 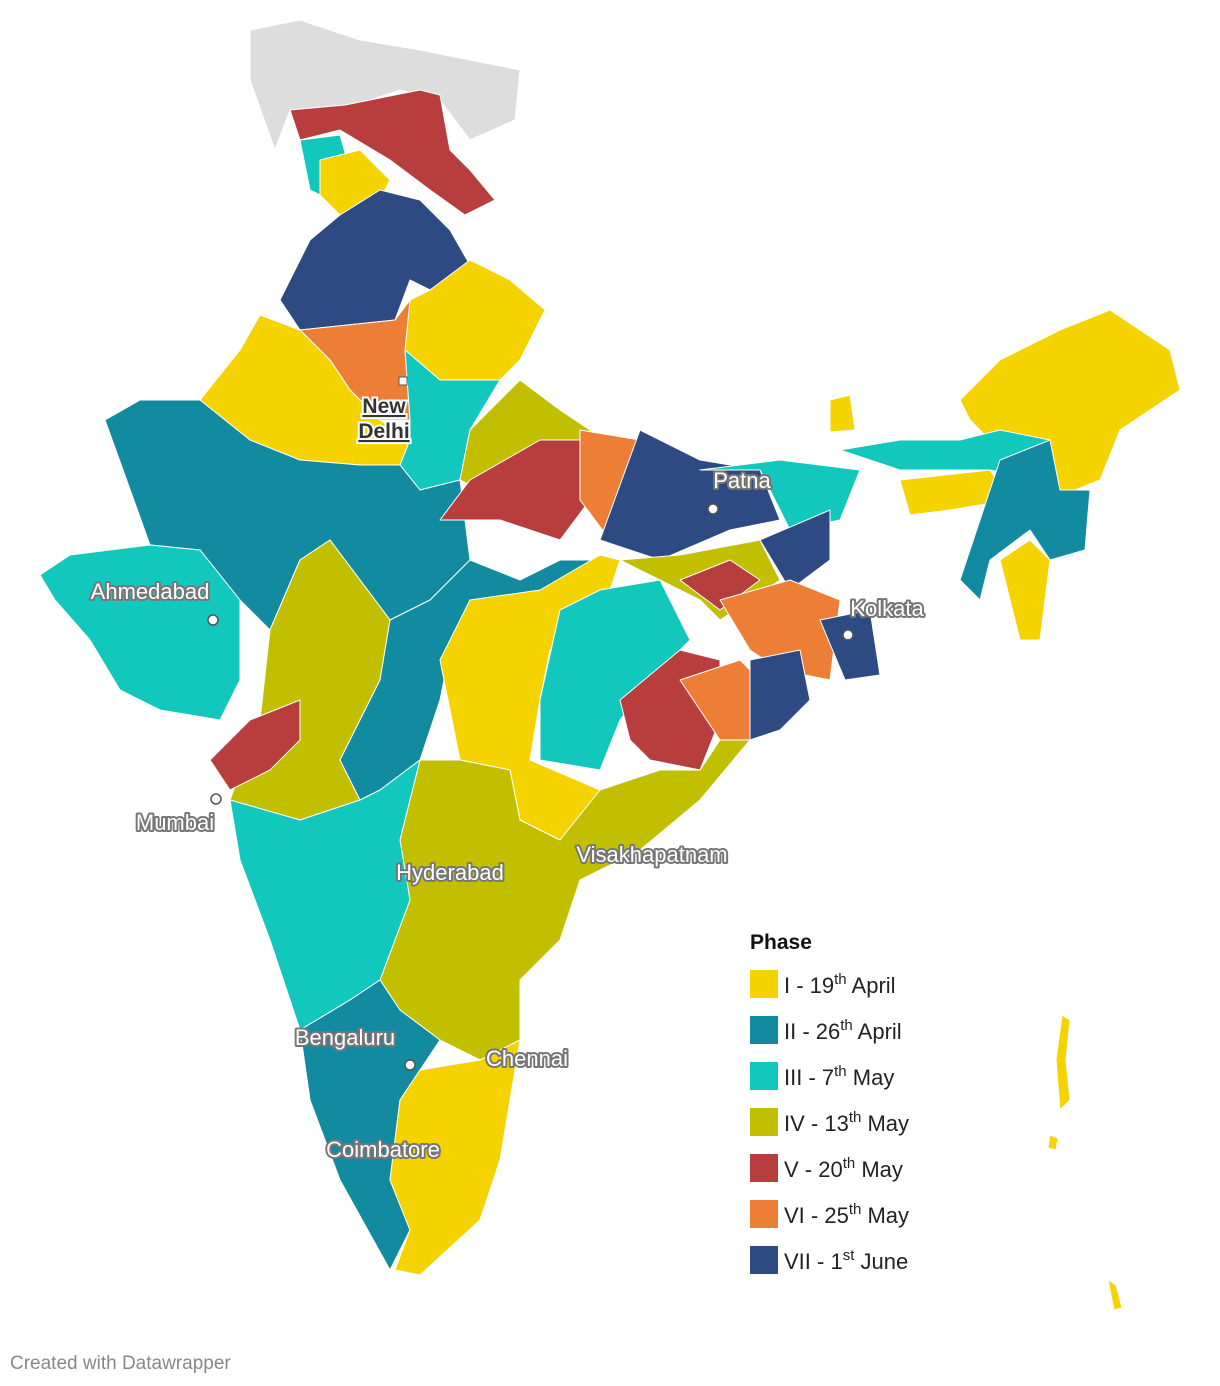 What do you see at coordinates (383, 431) in the screenshot?
I see `capital-label: Delhi` at bounding box center [383, 431].